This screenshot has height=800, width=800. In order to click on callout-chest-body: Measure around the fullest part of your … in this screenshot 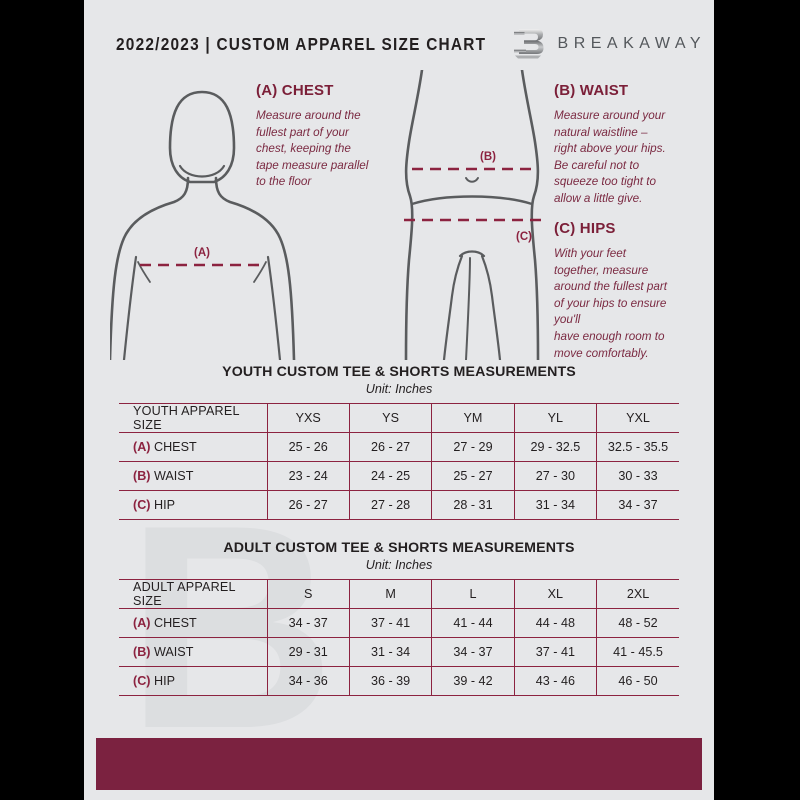, I will do `click(312, 149)`.